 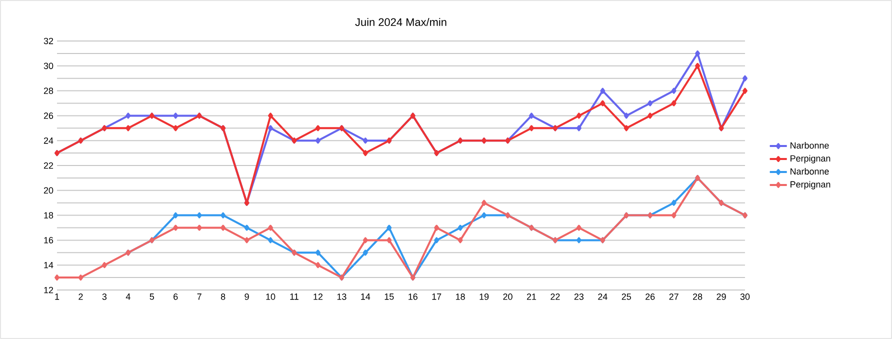 I want to click on x-tick-label: 11, so click(x=294, y=297).